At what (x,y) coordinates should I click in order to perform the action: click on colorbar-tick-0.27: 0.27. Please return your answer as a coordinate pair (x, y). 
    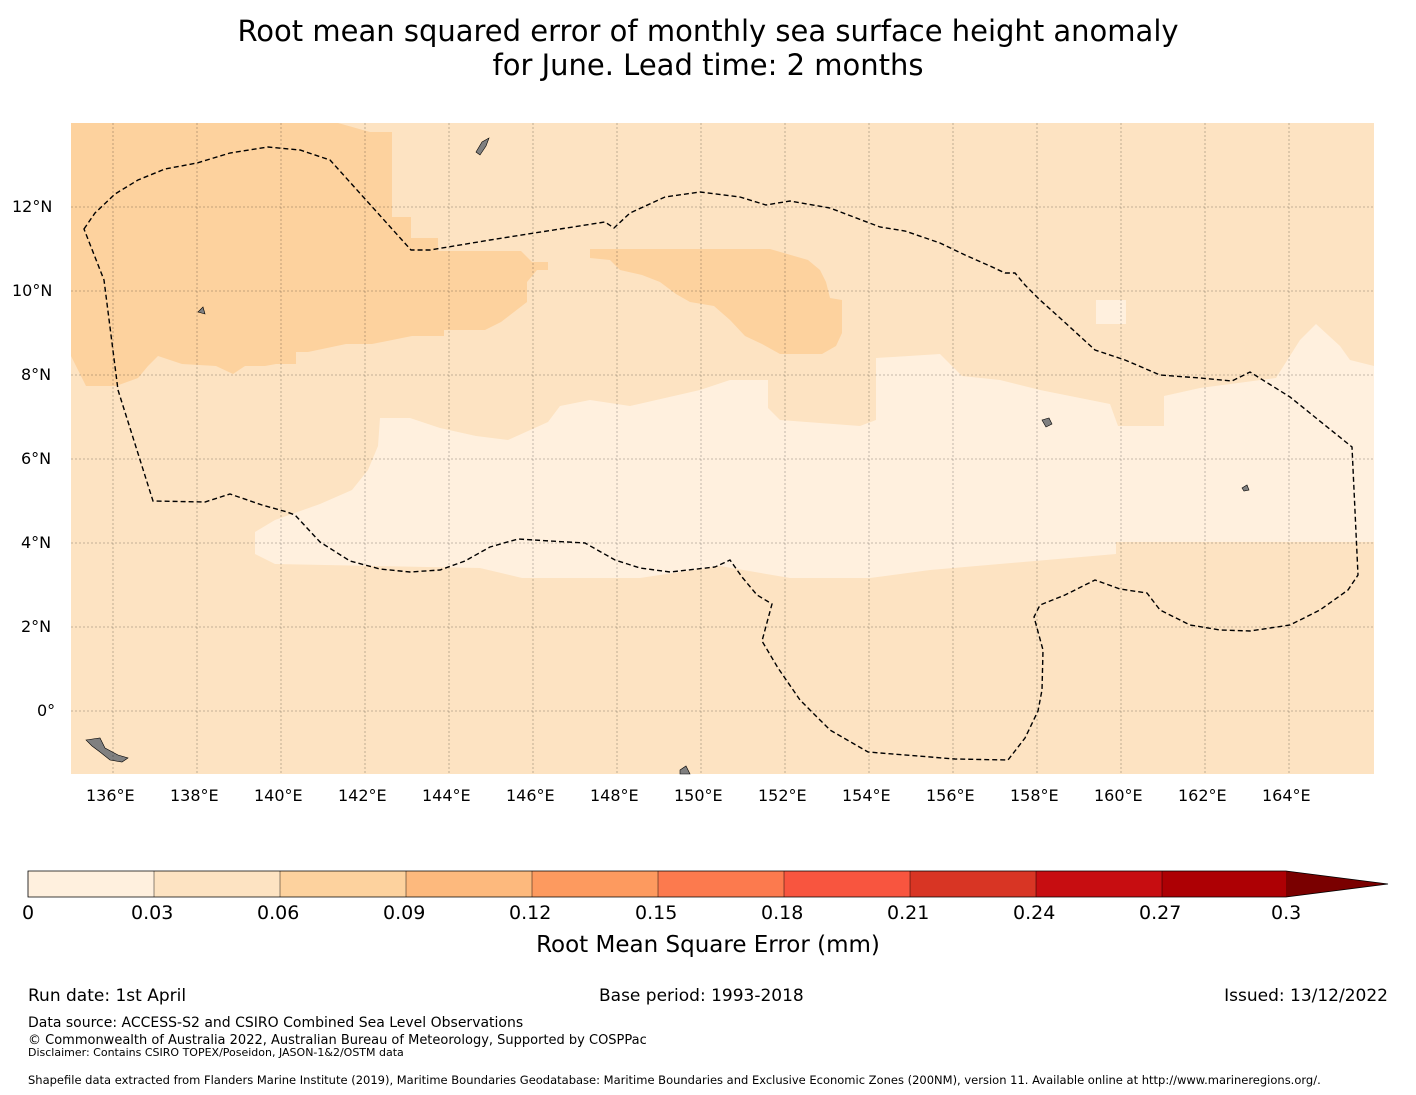
    Looking at the image, I should click on (1160, 913).